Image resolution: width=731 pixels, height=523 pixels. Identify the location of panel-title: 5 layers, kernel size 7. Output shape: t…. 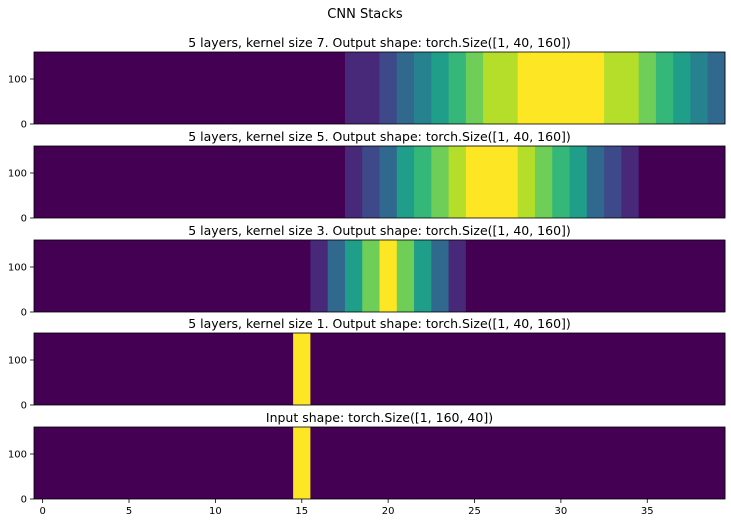
(379, 42).